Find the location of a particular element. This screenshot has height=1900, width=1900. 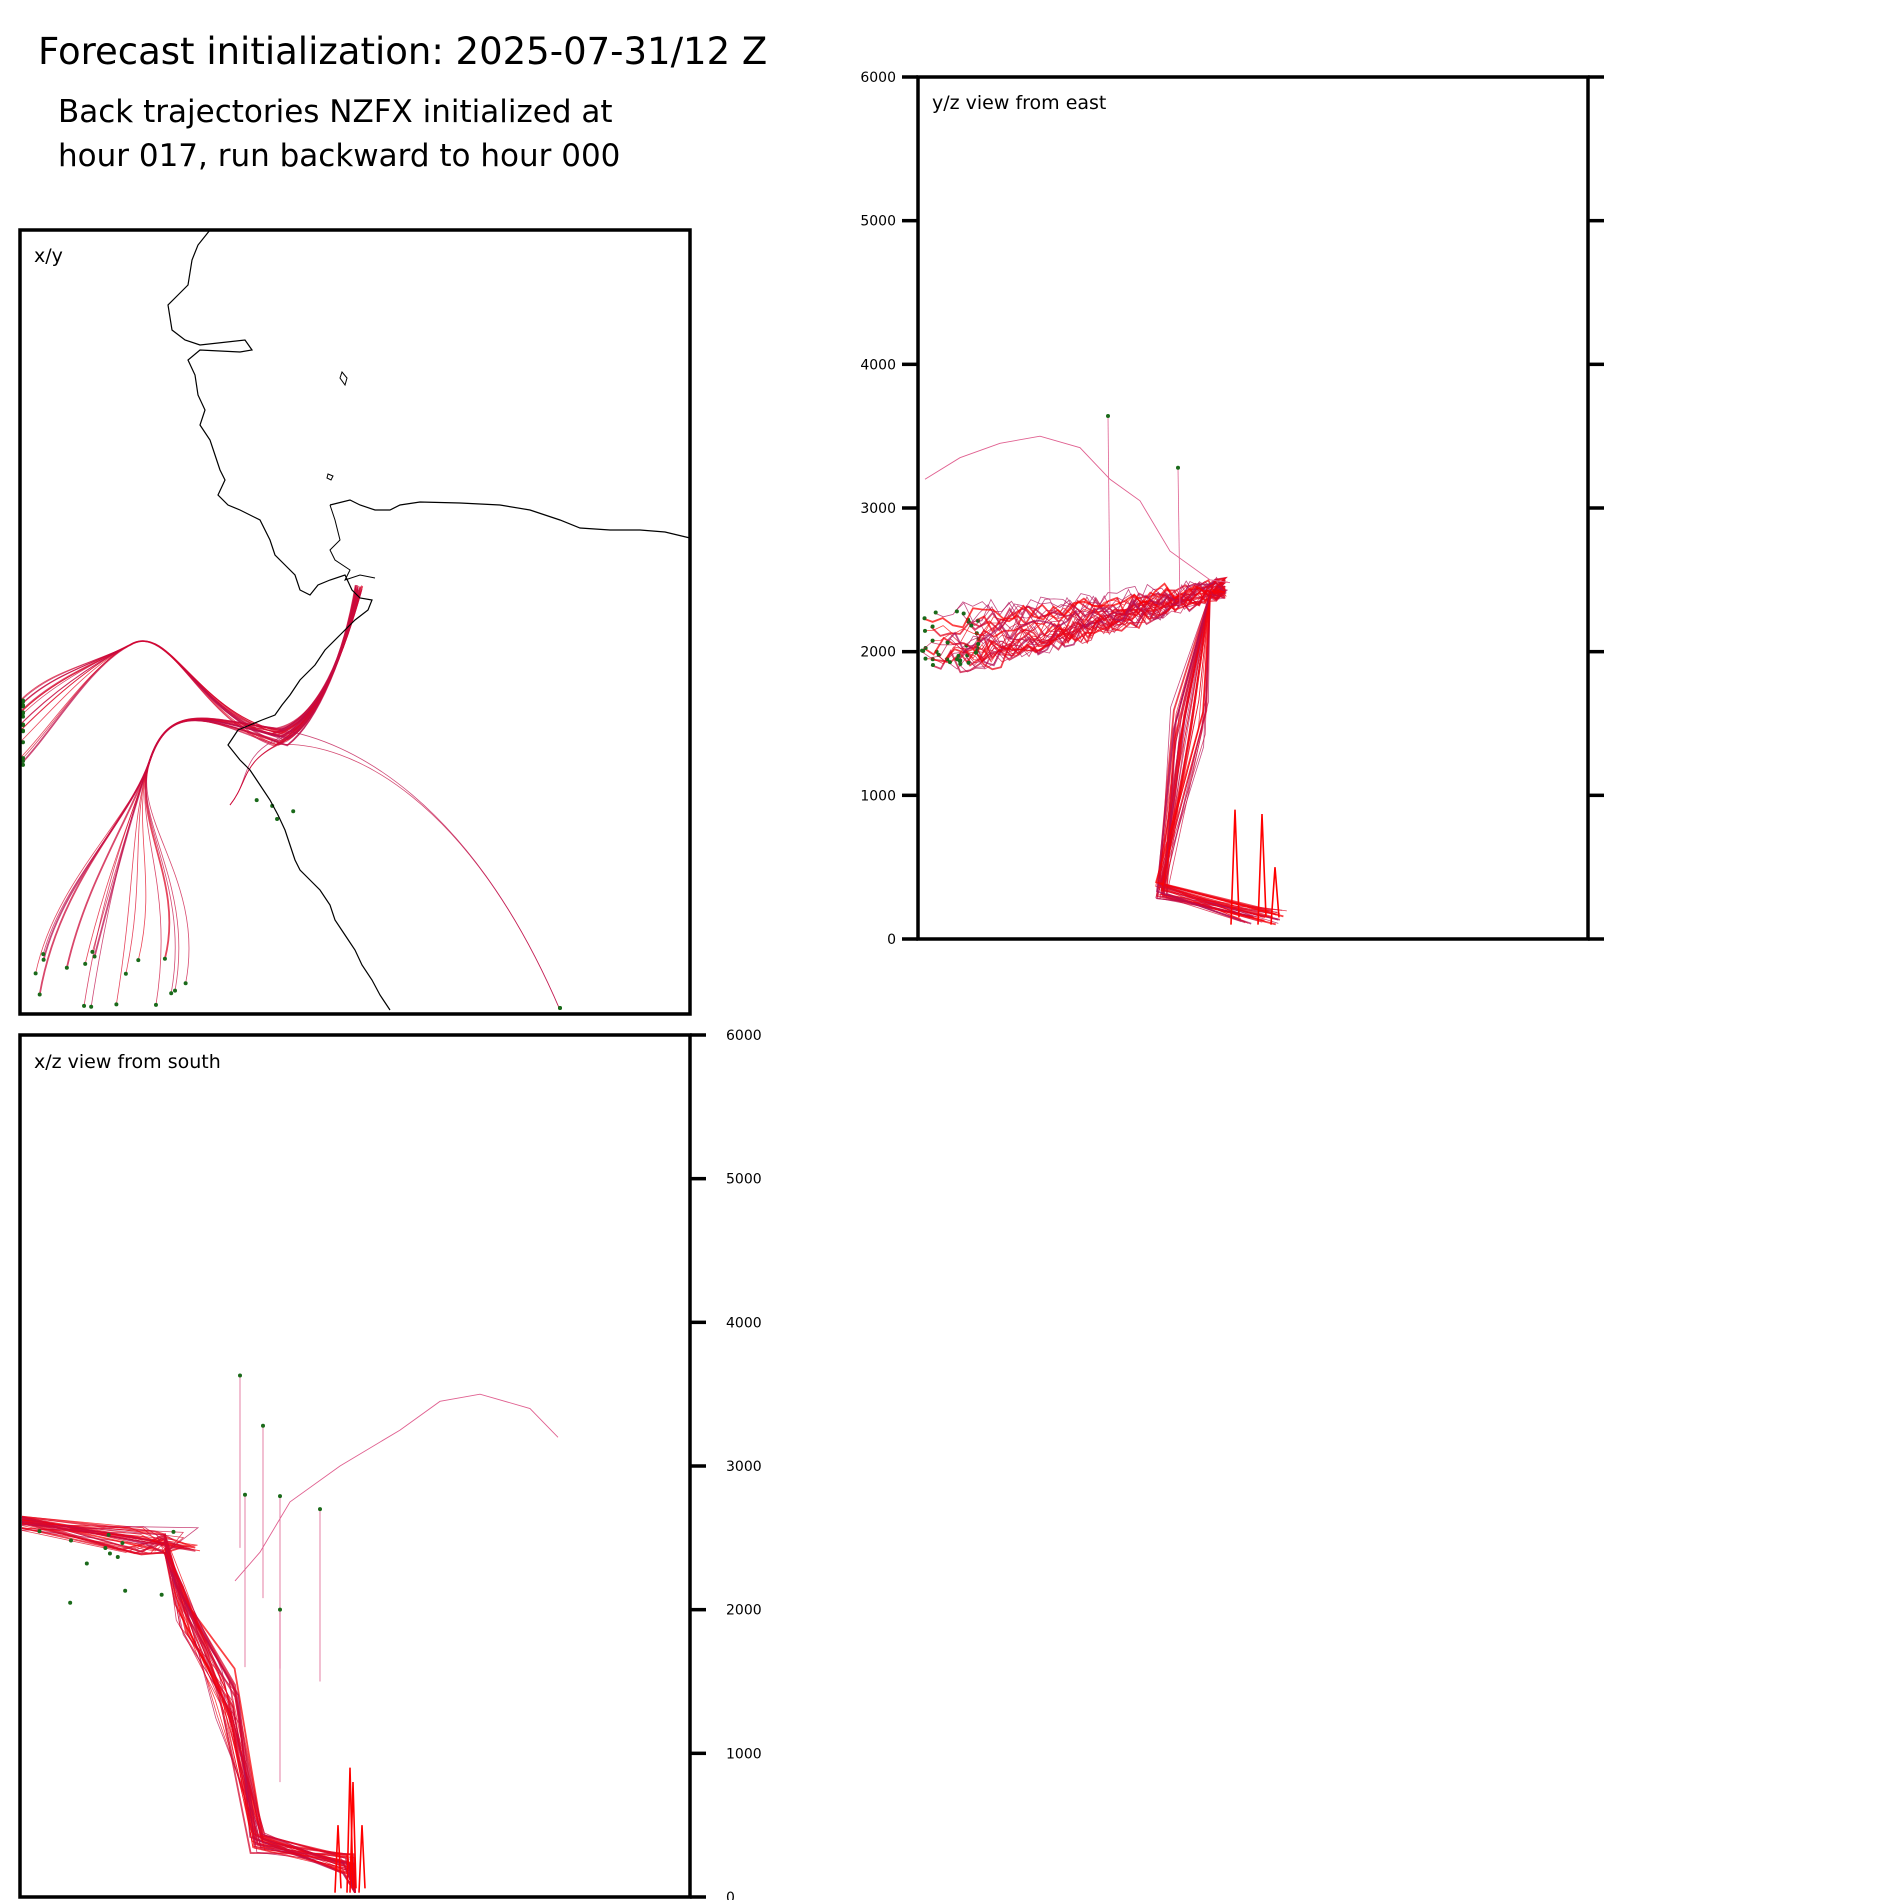

y-tick-label: 1000 is located at coordinates (744, 1754).